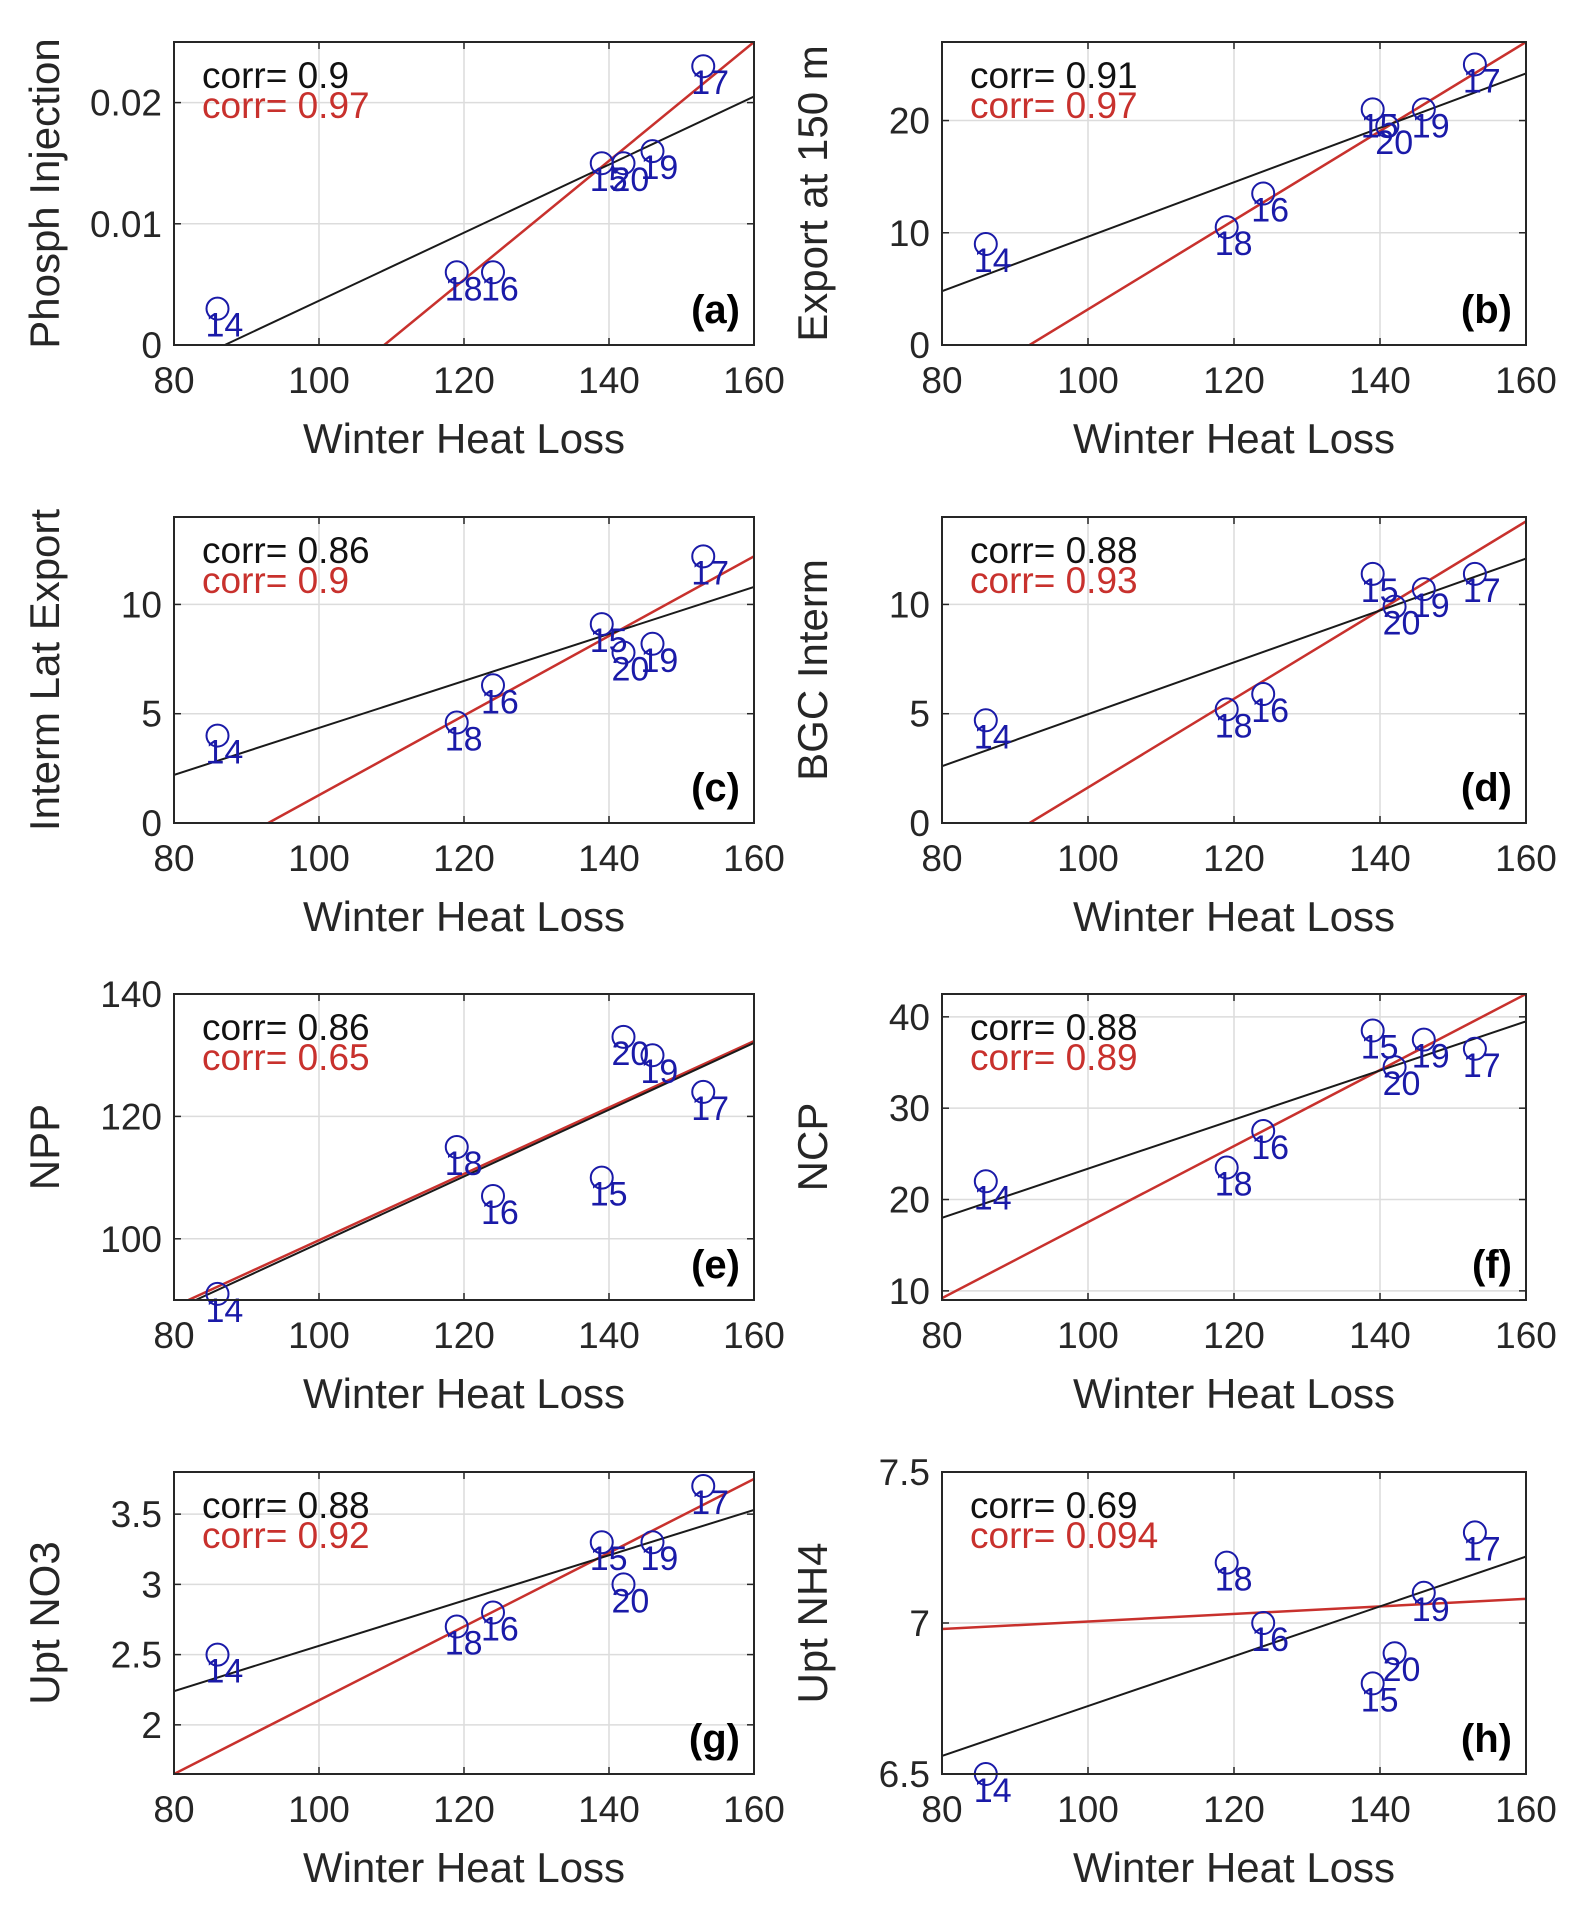 Image resolution: width=1578 pixels, height=1911 pixels. What do you see at coordinates (286, 1027) in the screenshot?
I see `corr-black-annotation: corr= 0.86` at bounding box center [286, 1027].